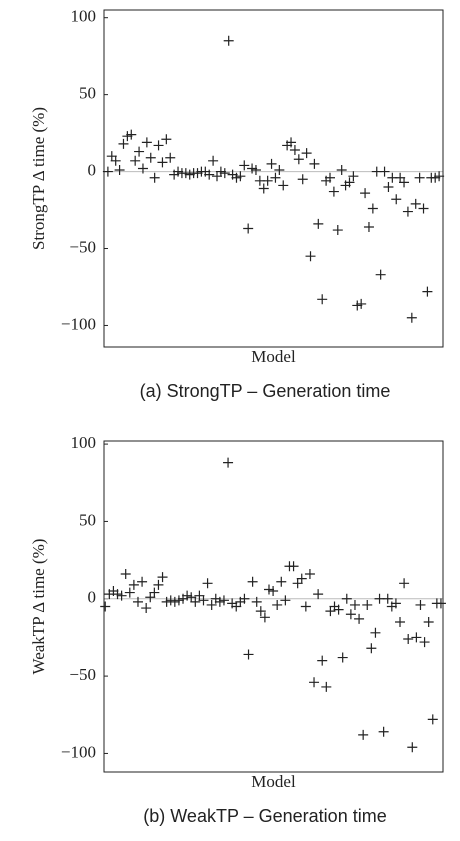 The width and height of the screenshot is (460, 841). Describe the element at coordinates (78, 751) in the screenshot. I see `y-tick-label: −100` at that location.